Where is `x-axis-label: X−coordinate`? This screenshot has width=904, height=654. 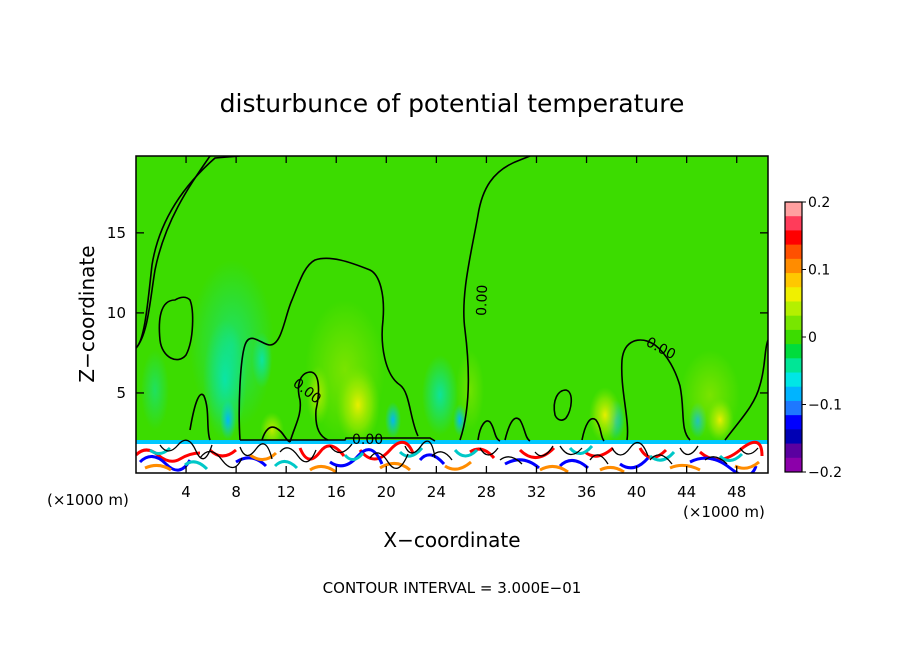 x-axis-label: X−coordinate is located at coordinates (451, 540).